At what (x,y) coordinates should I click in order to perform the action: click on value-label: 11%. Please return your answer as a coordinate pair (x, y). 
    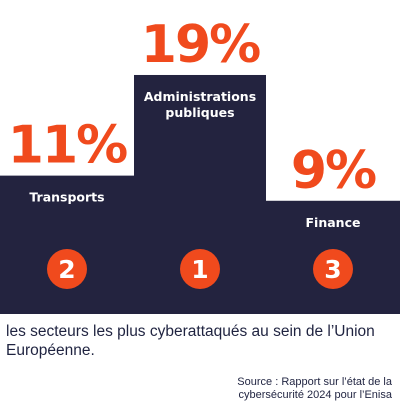
    Looking at the image, I should click on (67, 146).